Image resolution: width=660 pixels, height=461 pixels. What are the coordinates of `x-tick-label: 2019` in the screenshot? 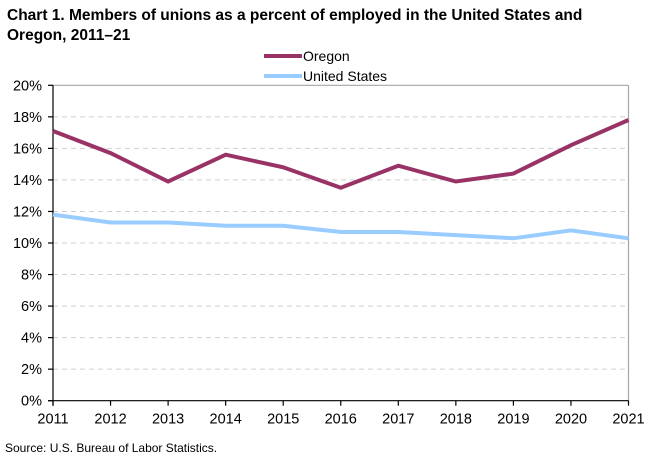 It's located at (513, 420).